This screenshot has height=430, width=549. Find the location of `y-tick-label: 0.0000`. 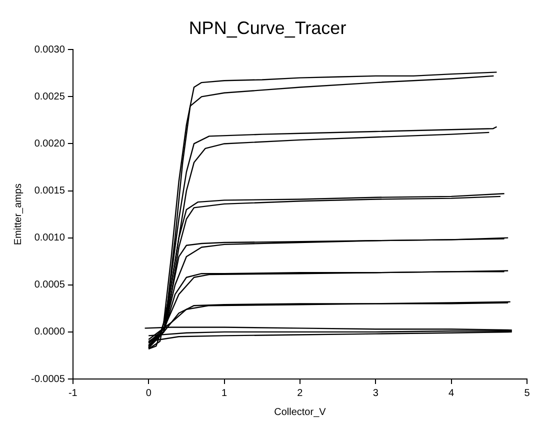

y-tick-label: 0.0000 is located at coordinates (50, 332).